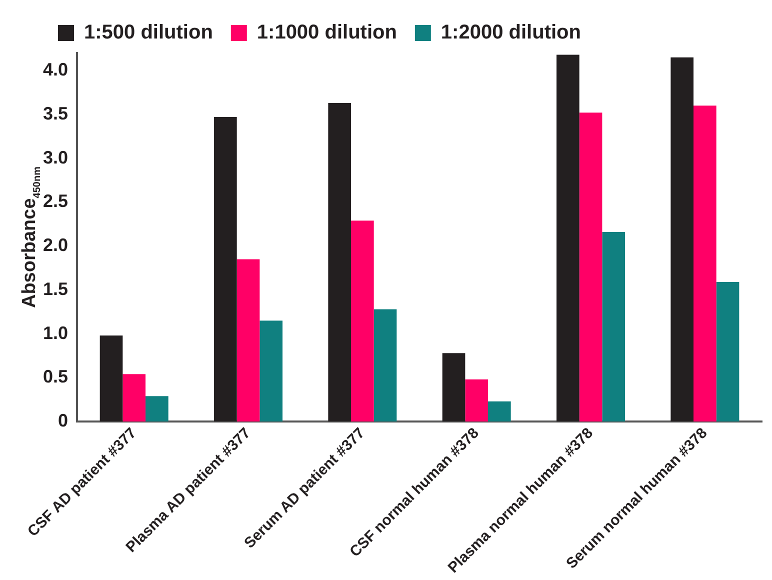 The image size is (772, 580). Describe the element at coordinates (31, 237) in the screenshot. I see `y-axis-title: Absorbance450nm` at that location.